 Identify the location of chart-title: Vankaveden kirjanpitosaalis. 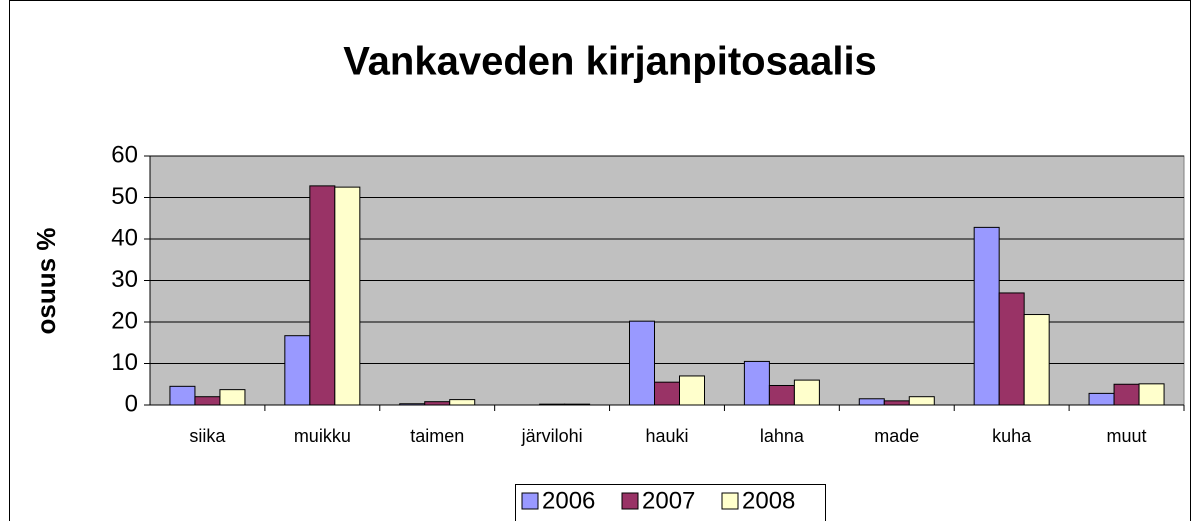
(610, 62).